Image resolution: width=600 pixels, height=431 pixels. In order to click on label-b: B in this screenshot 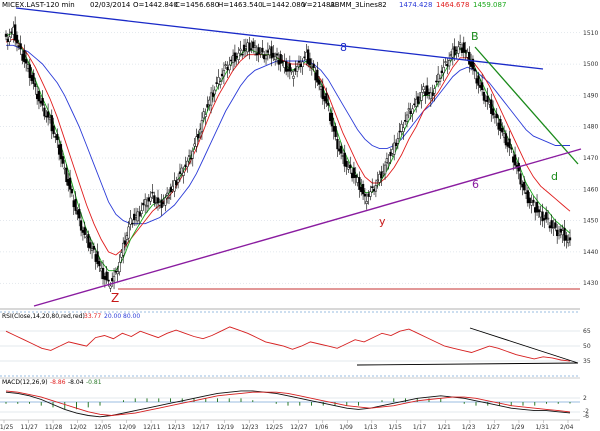, I will do `click(475, 36)`.